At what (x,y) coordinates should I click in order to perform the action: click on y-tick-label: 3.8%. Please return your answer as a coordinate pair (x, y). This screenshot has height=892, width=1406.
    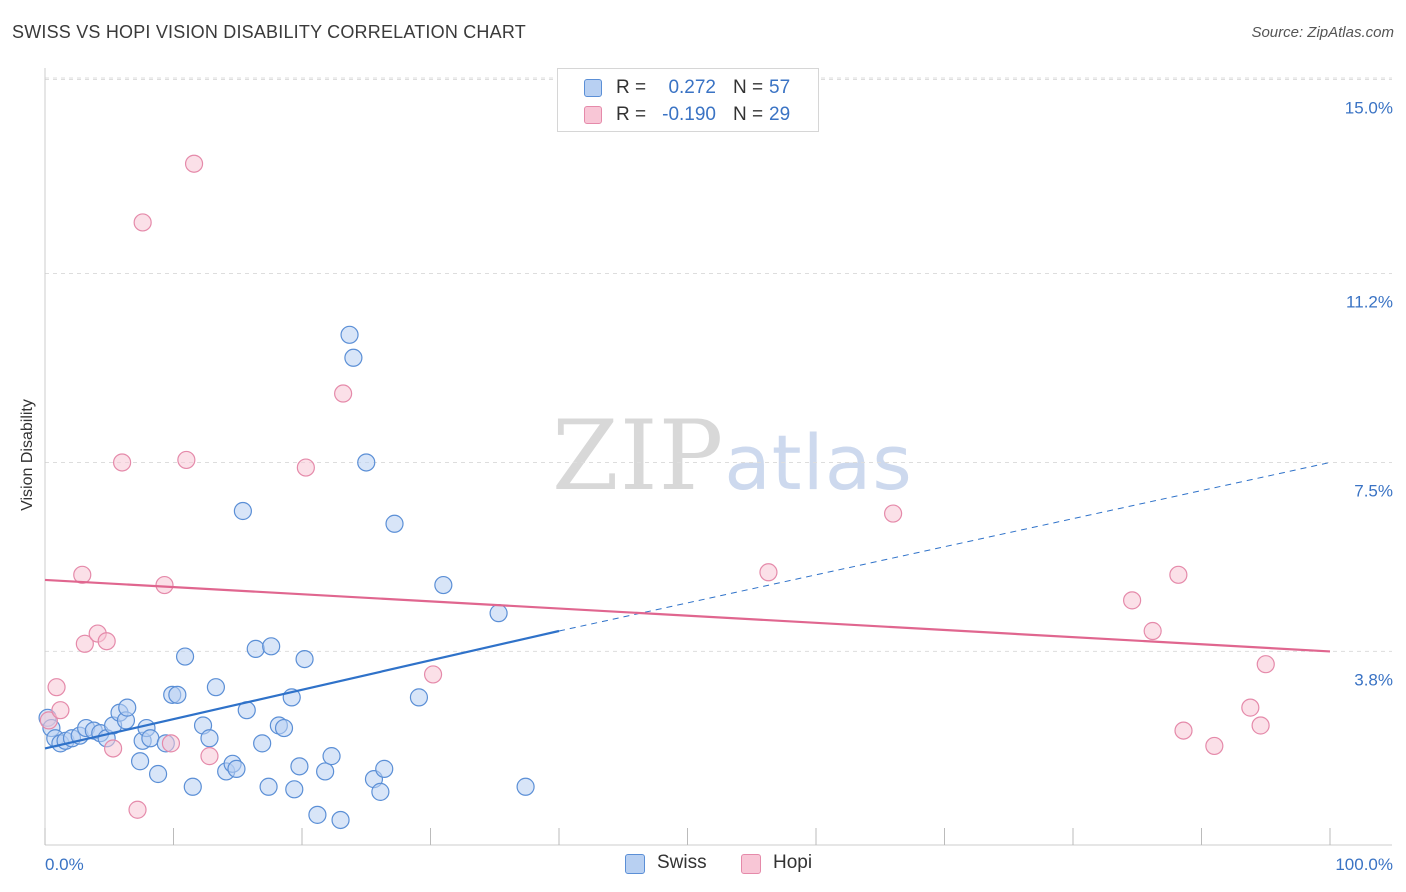
    Looking at the image, I should click on (1373, 679).